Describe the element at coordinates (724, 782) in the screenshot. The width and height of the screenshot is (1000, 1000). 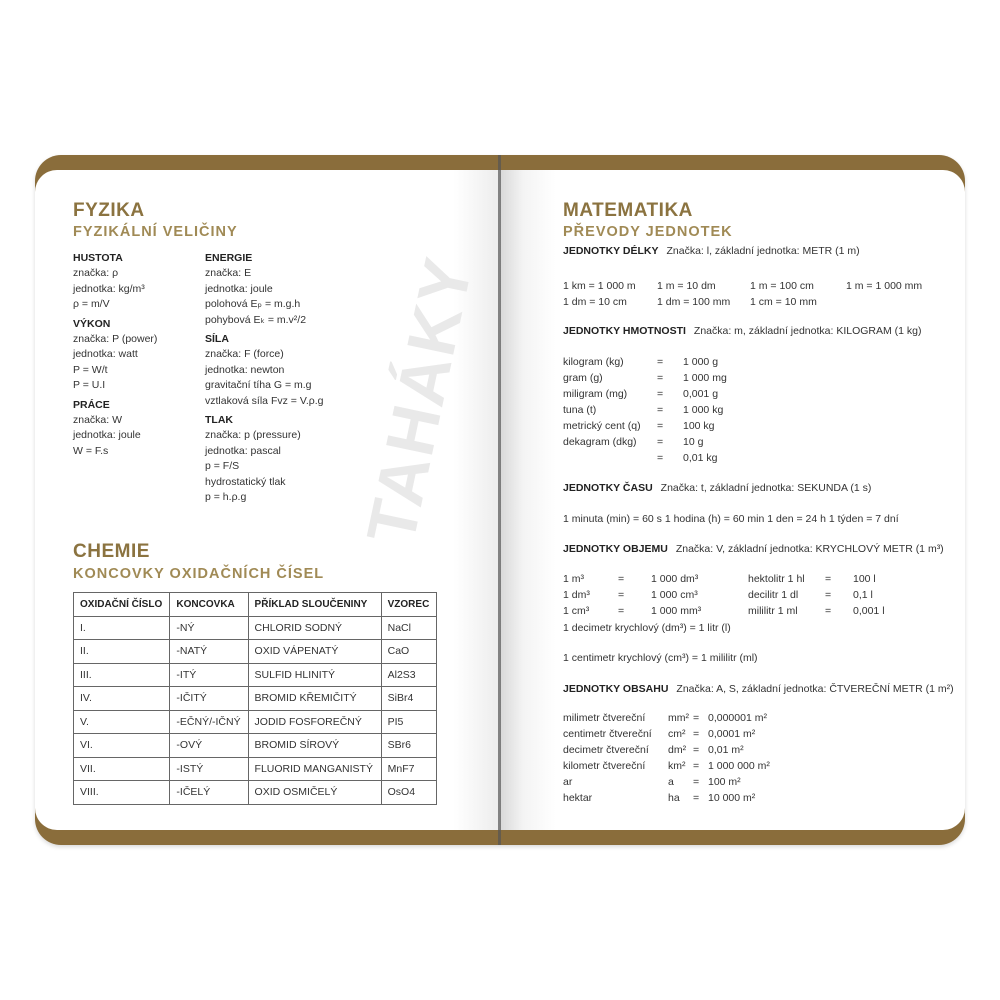
I see `area-conversion: 100 m²` at that location.